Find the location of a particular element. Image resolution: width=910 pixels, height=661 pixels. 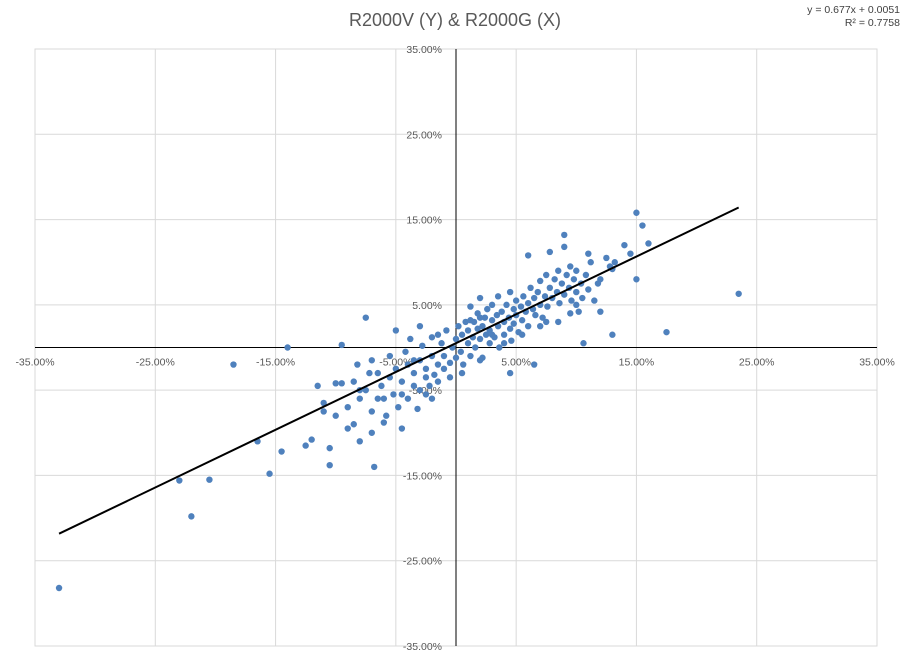

x-tick-label: 15.00% is located at coordinates (637, 363).